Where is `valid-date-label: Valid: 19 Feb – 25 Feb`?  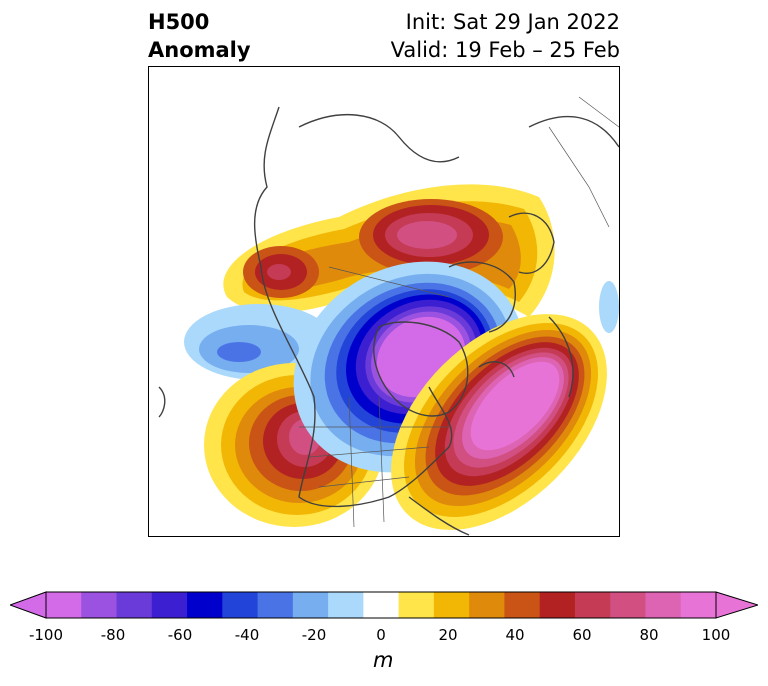 valid-date-label: Valid: 19 Feb – 25 Feb is located at coordinates (505, 50).